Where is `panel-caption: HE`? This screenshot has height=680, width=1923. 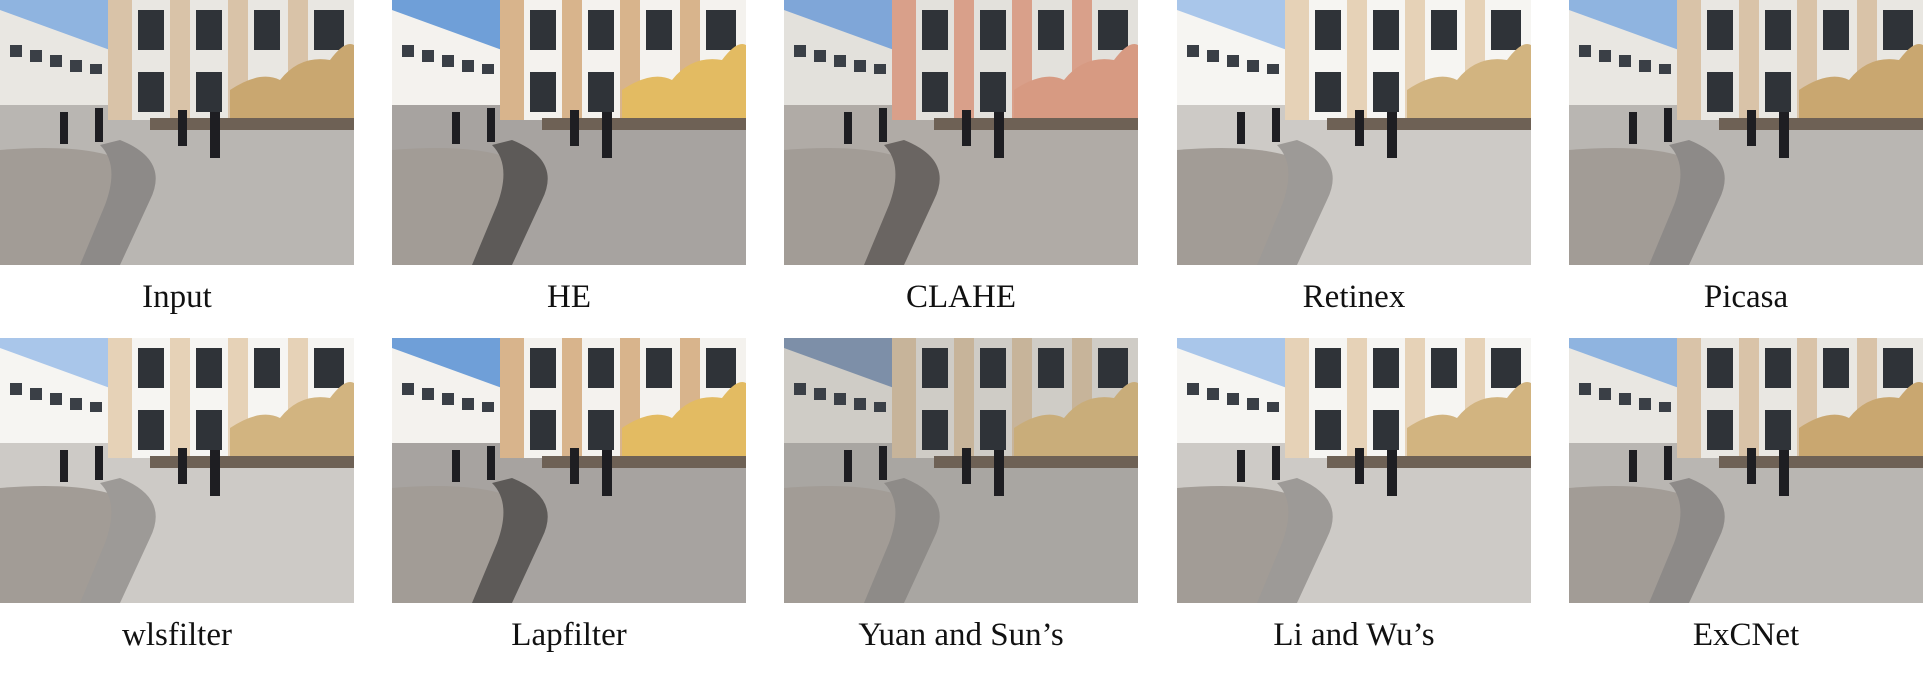
panel-caption: HE is located at coordinates (569, 297).